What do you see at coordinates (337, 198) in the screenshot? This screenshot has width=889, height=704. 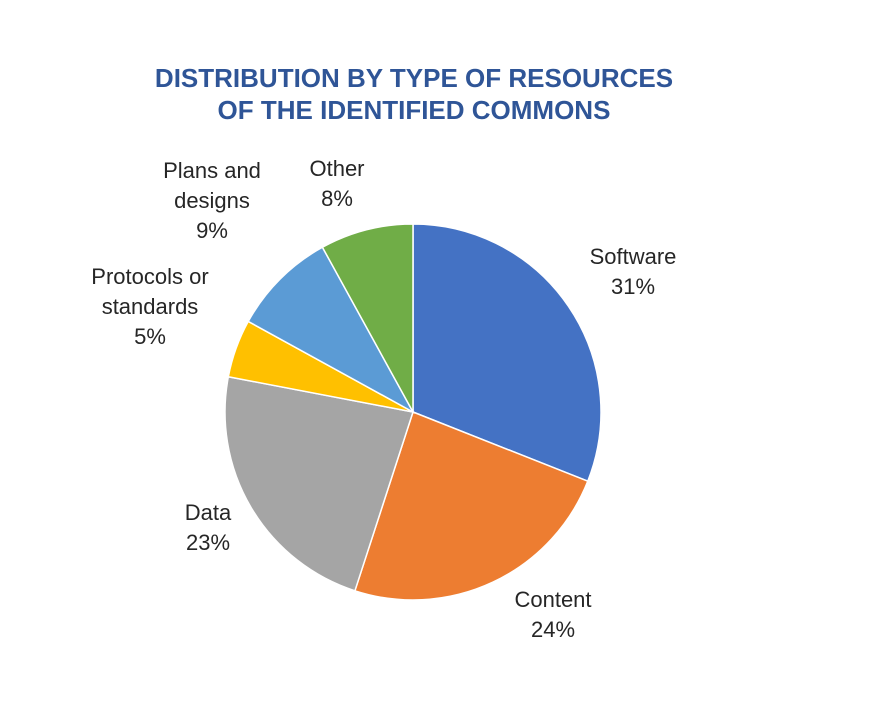 I see `slice-percent-other: 8%` at bounding box center [337, 198].